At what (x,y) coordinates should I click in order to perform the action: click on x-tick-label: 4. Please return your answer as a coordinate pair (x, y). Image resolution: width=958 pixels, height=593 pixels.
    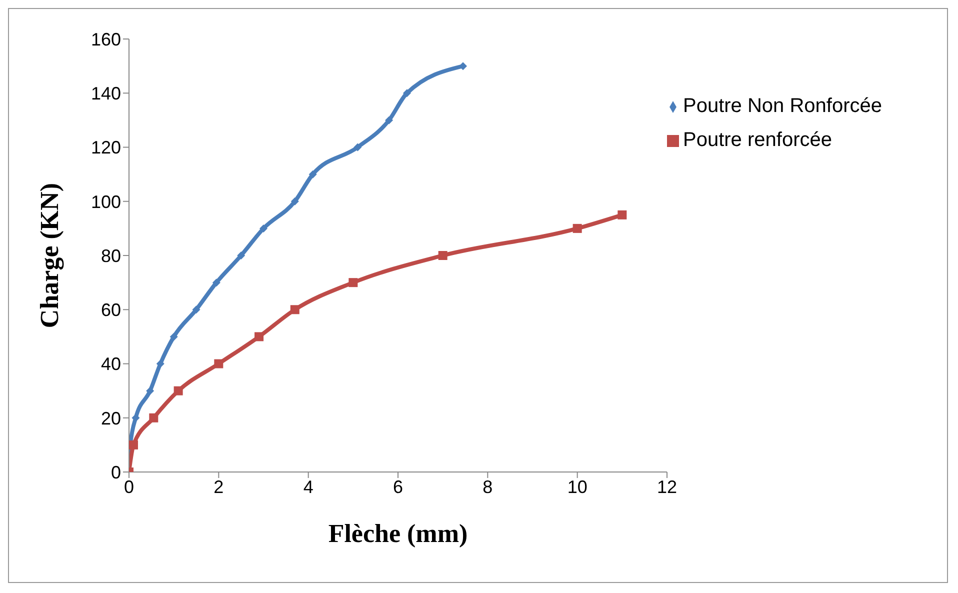
    Looking at the image, I should click on (308, 486).